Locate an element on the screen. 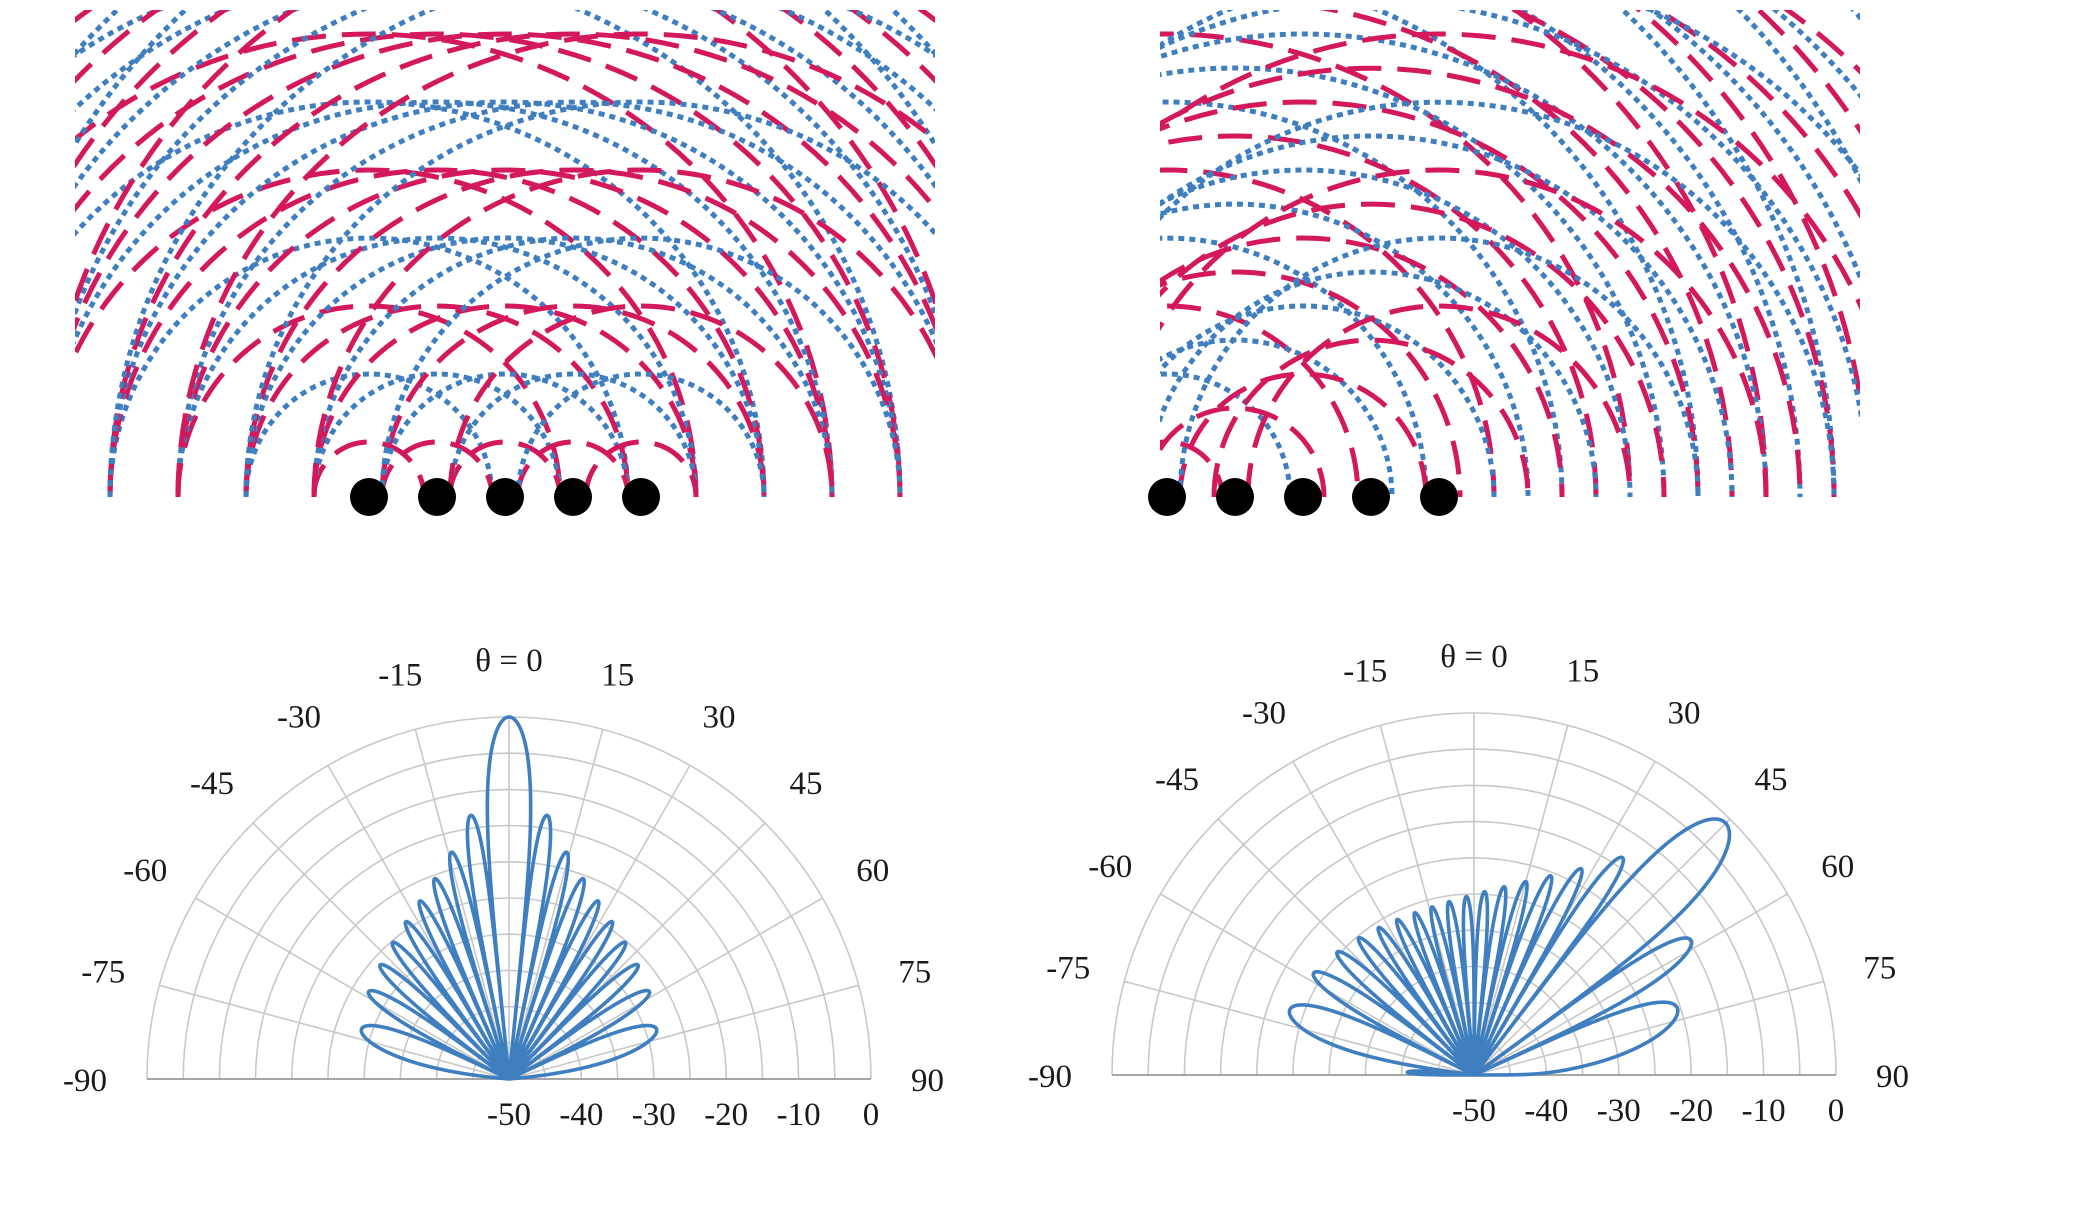 The width and height of the screenshot is (2086, 1220). radial-tick-label: 0 is located at coordinates (871, 1115).